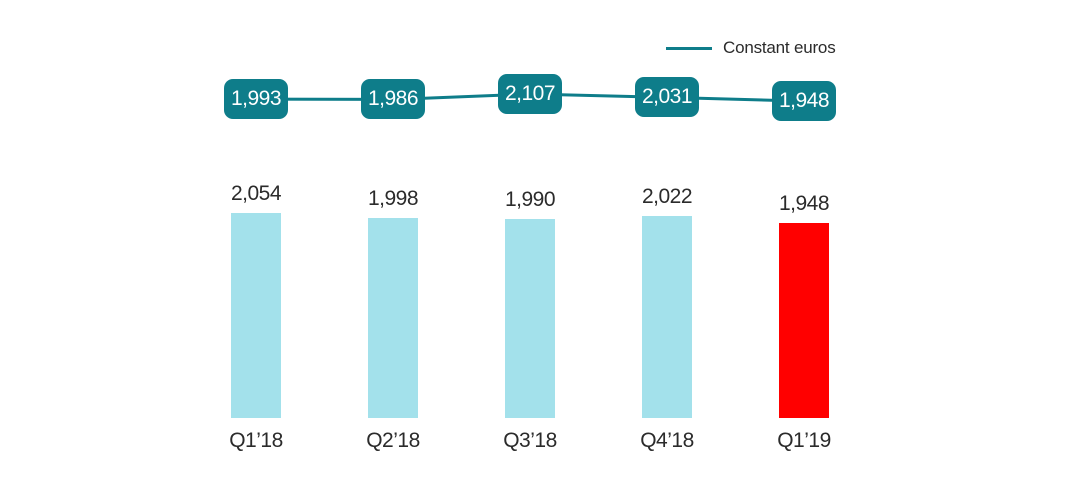 This screenshot has height=500, width=1092. I want to click on x-axis-label: Q2’18, so click(393, 440).